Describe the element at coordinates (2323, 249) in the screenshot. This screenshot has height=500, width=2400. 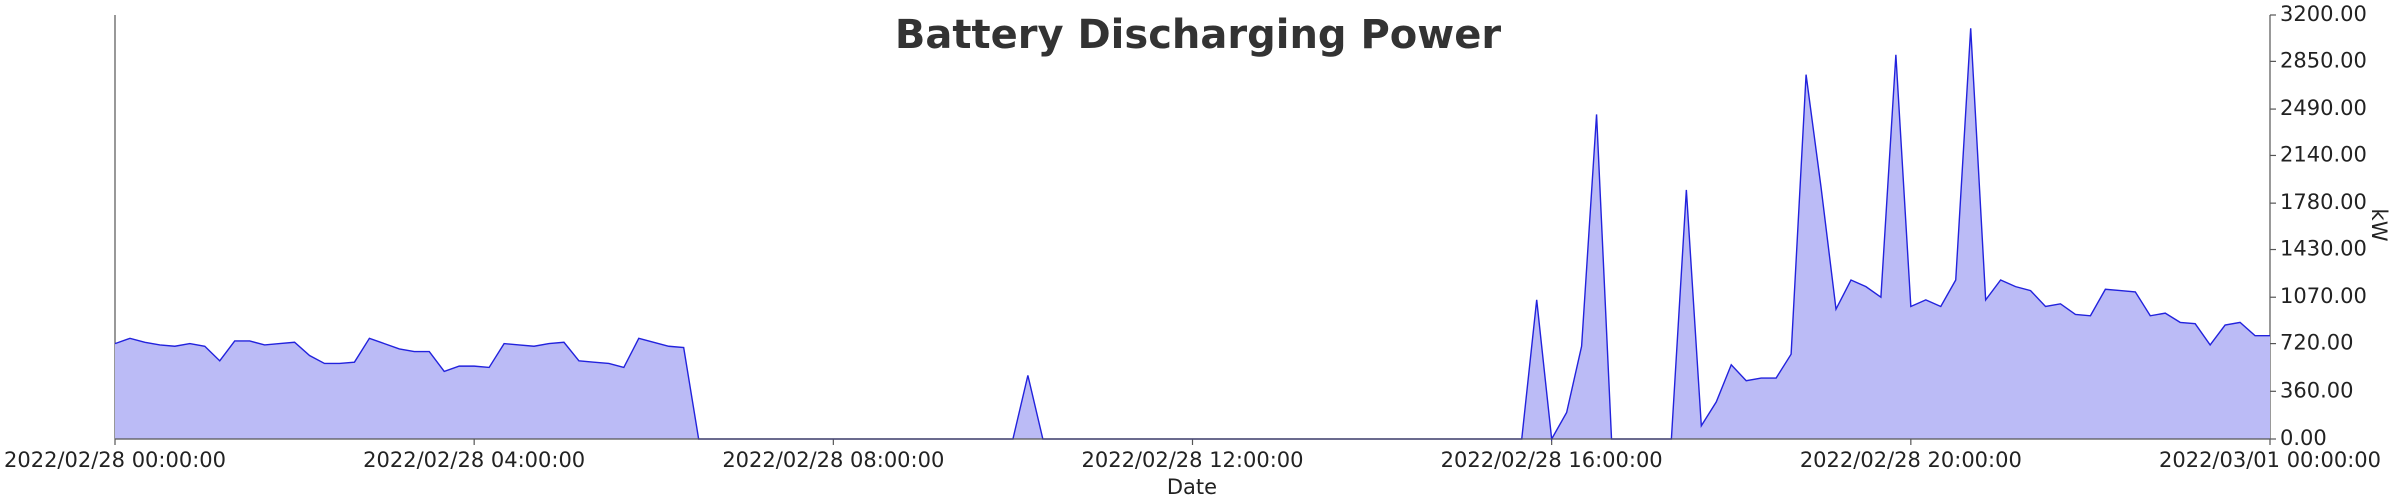
I see `y-tick-label: 1430.00` at that location.